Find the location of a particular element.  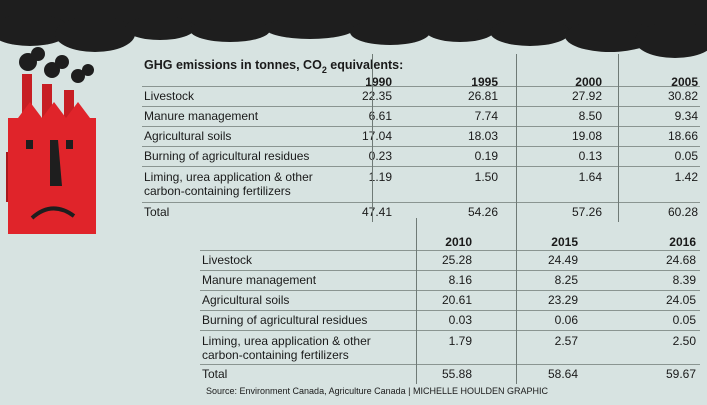

year-header: 2000 is located at coordinates (588, 82).